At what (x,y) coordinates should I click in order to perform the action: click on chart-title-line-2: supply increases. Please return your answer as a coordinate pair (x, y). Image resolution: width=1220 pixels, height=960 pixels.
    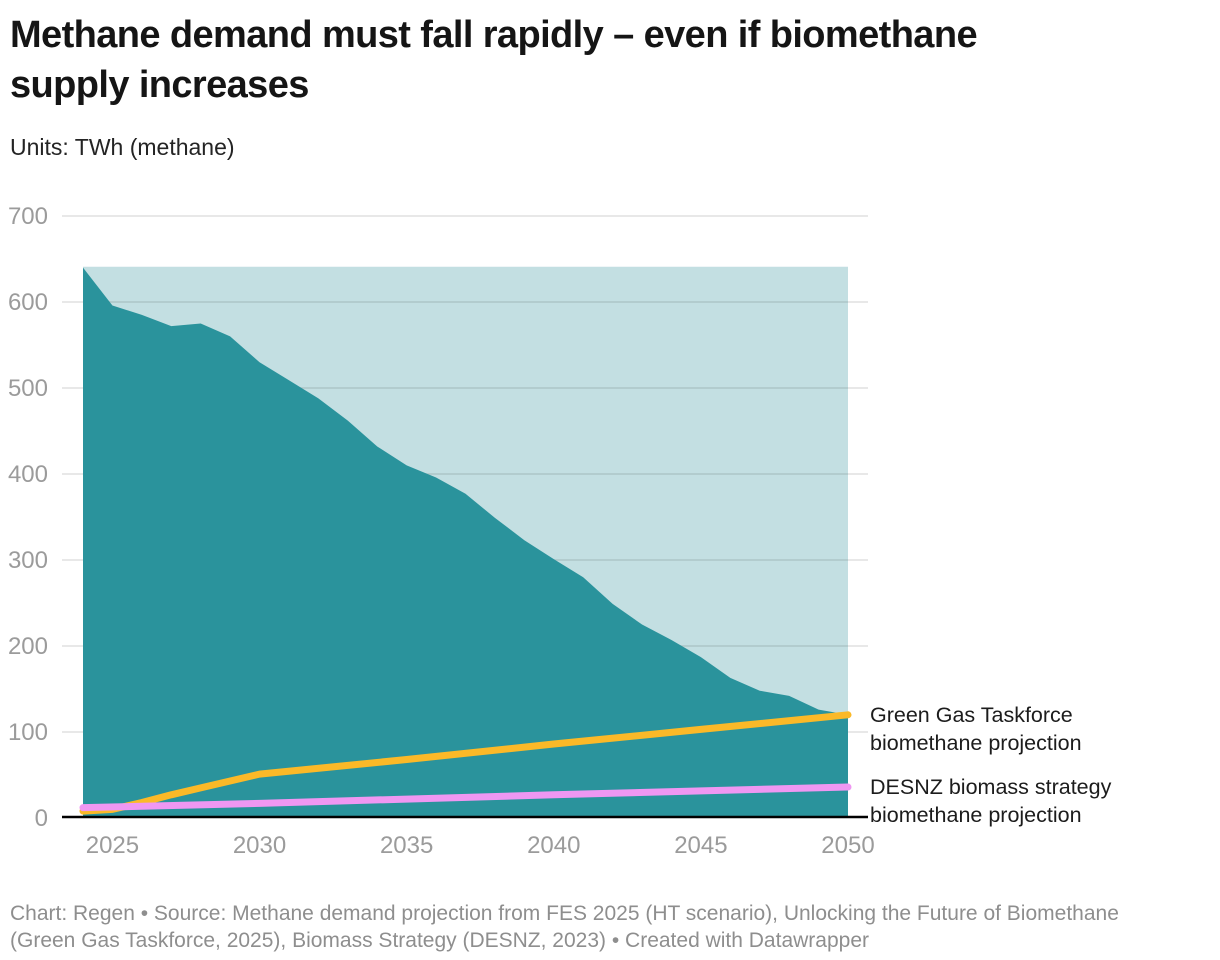
    Looking at the image, I should click on (159, 85).